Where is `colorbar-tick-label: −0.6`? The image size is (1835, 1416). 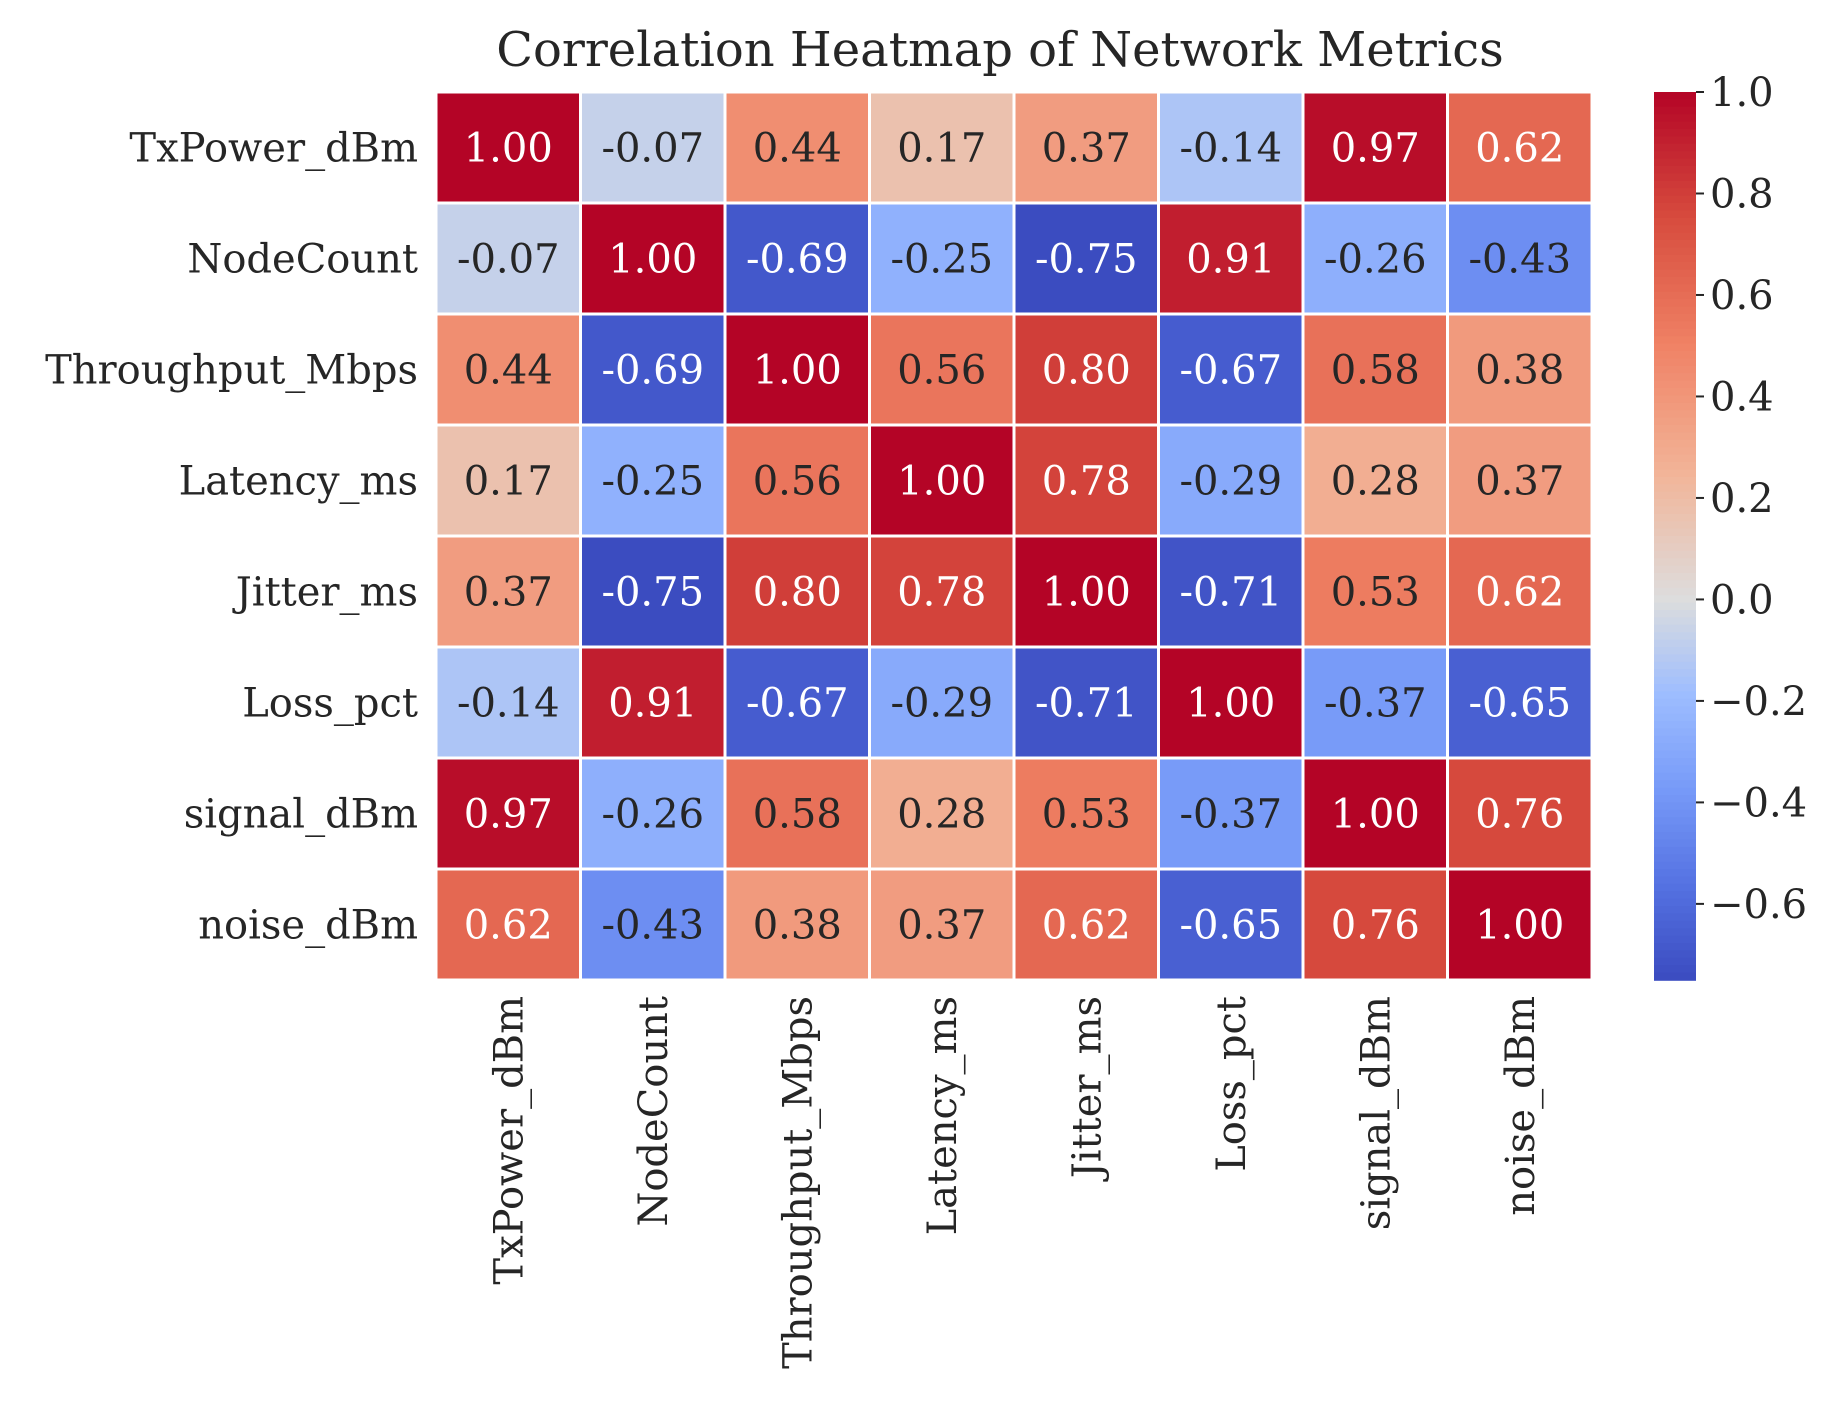
colorbar-tick-label: −0.6 is located at coordinates (1758, 905).